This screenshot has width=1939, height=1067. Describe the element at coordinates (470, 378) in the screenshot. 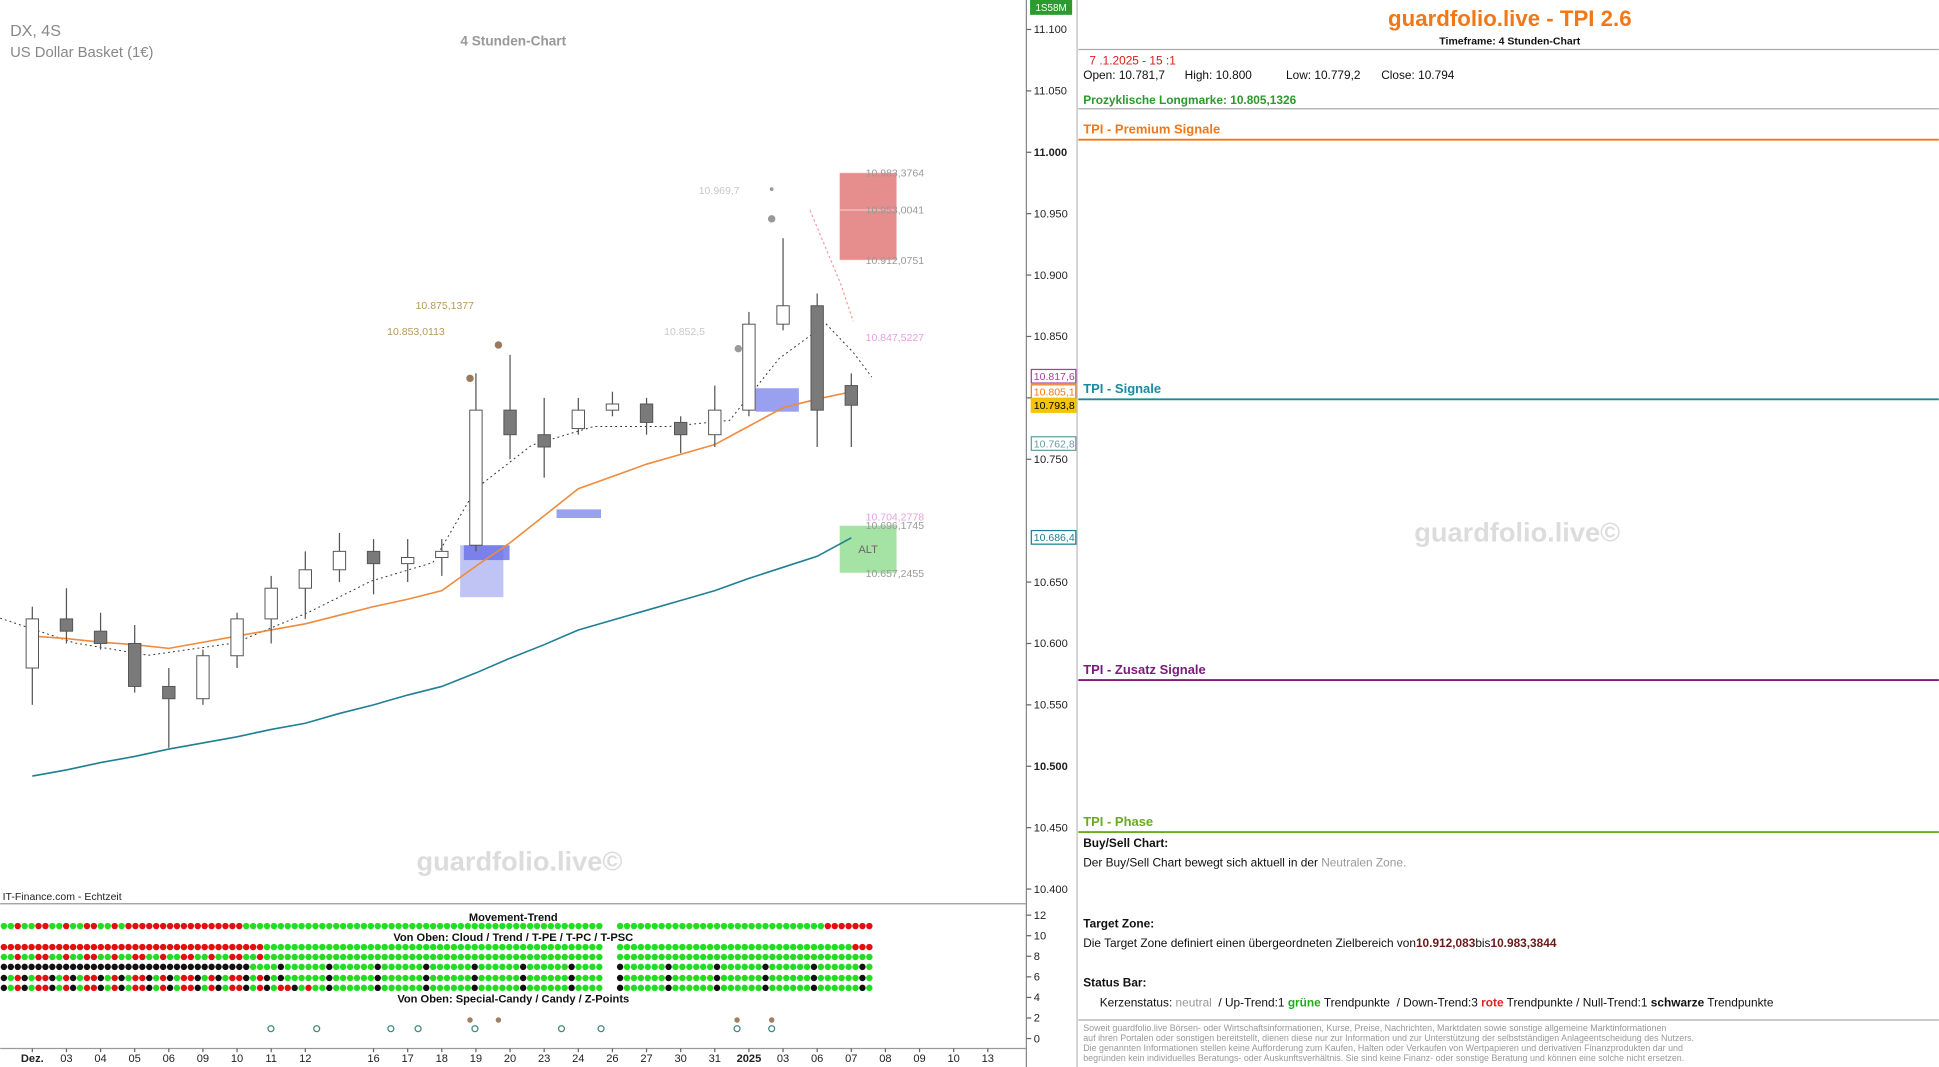

I see `marker` at that location.